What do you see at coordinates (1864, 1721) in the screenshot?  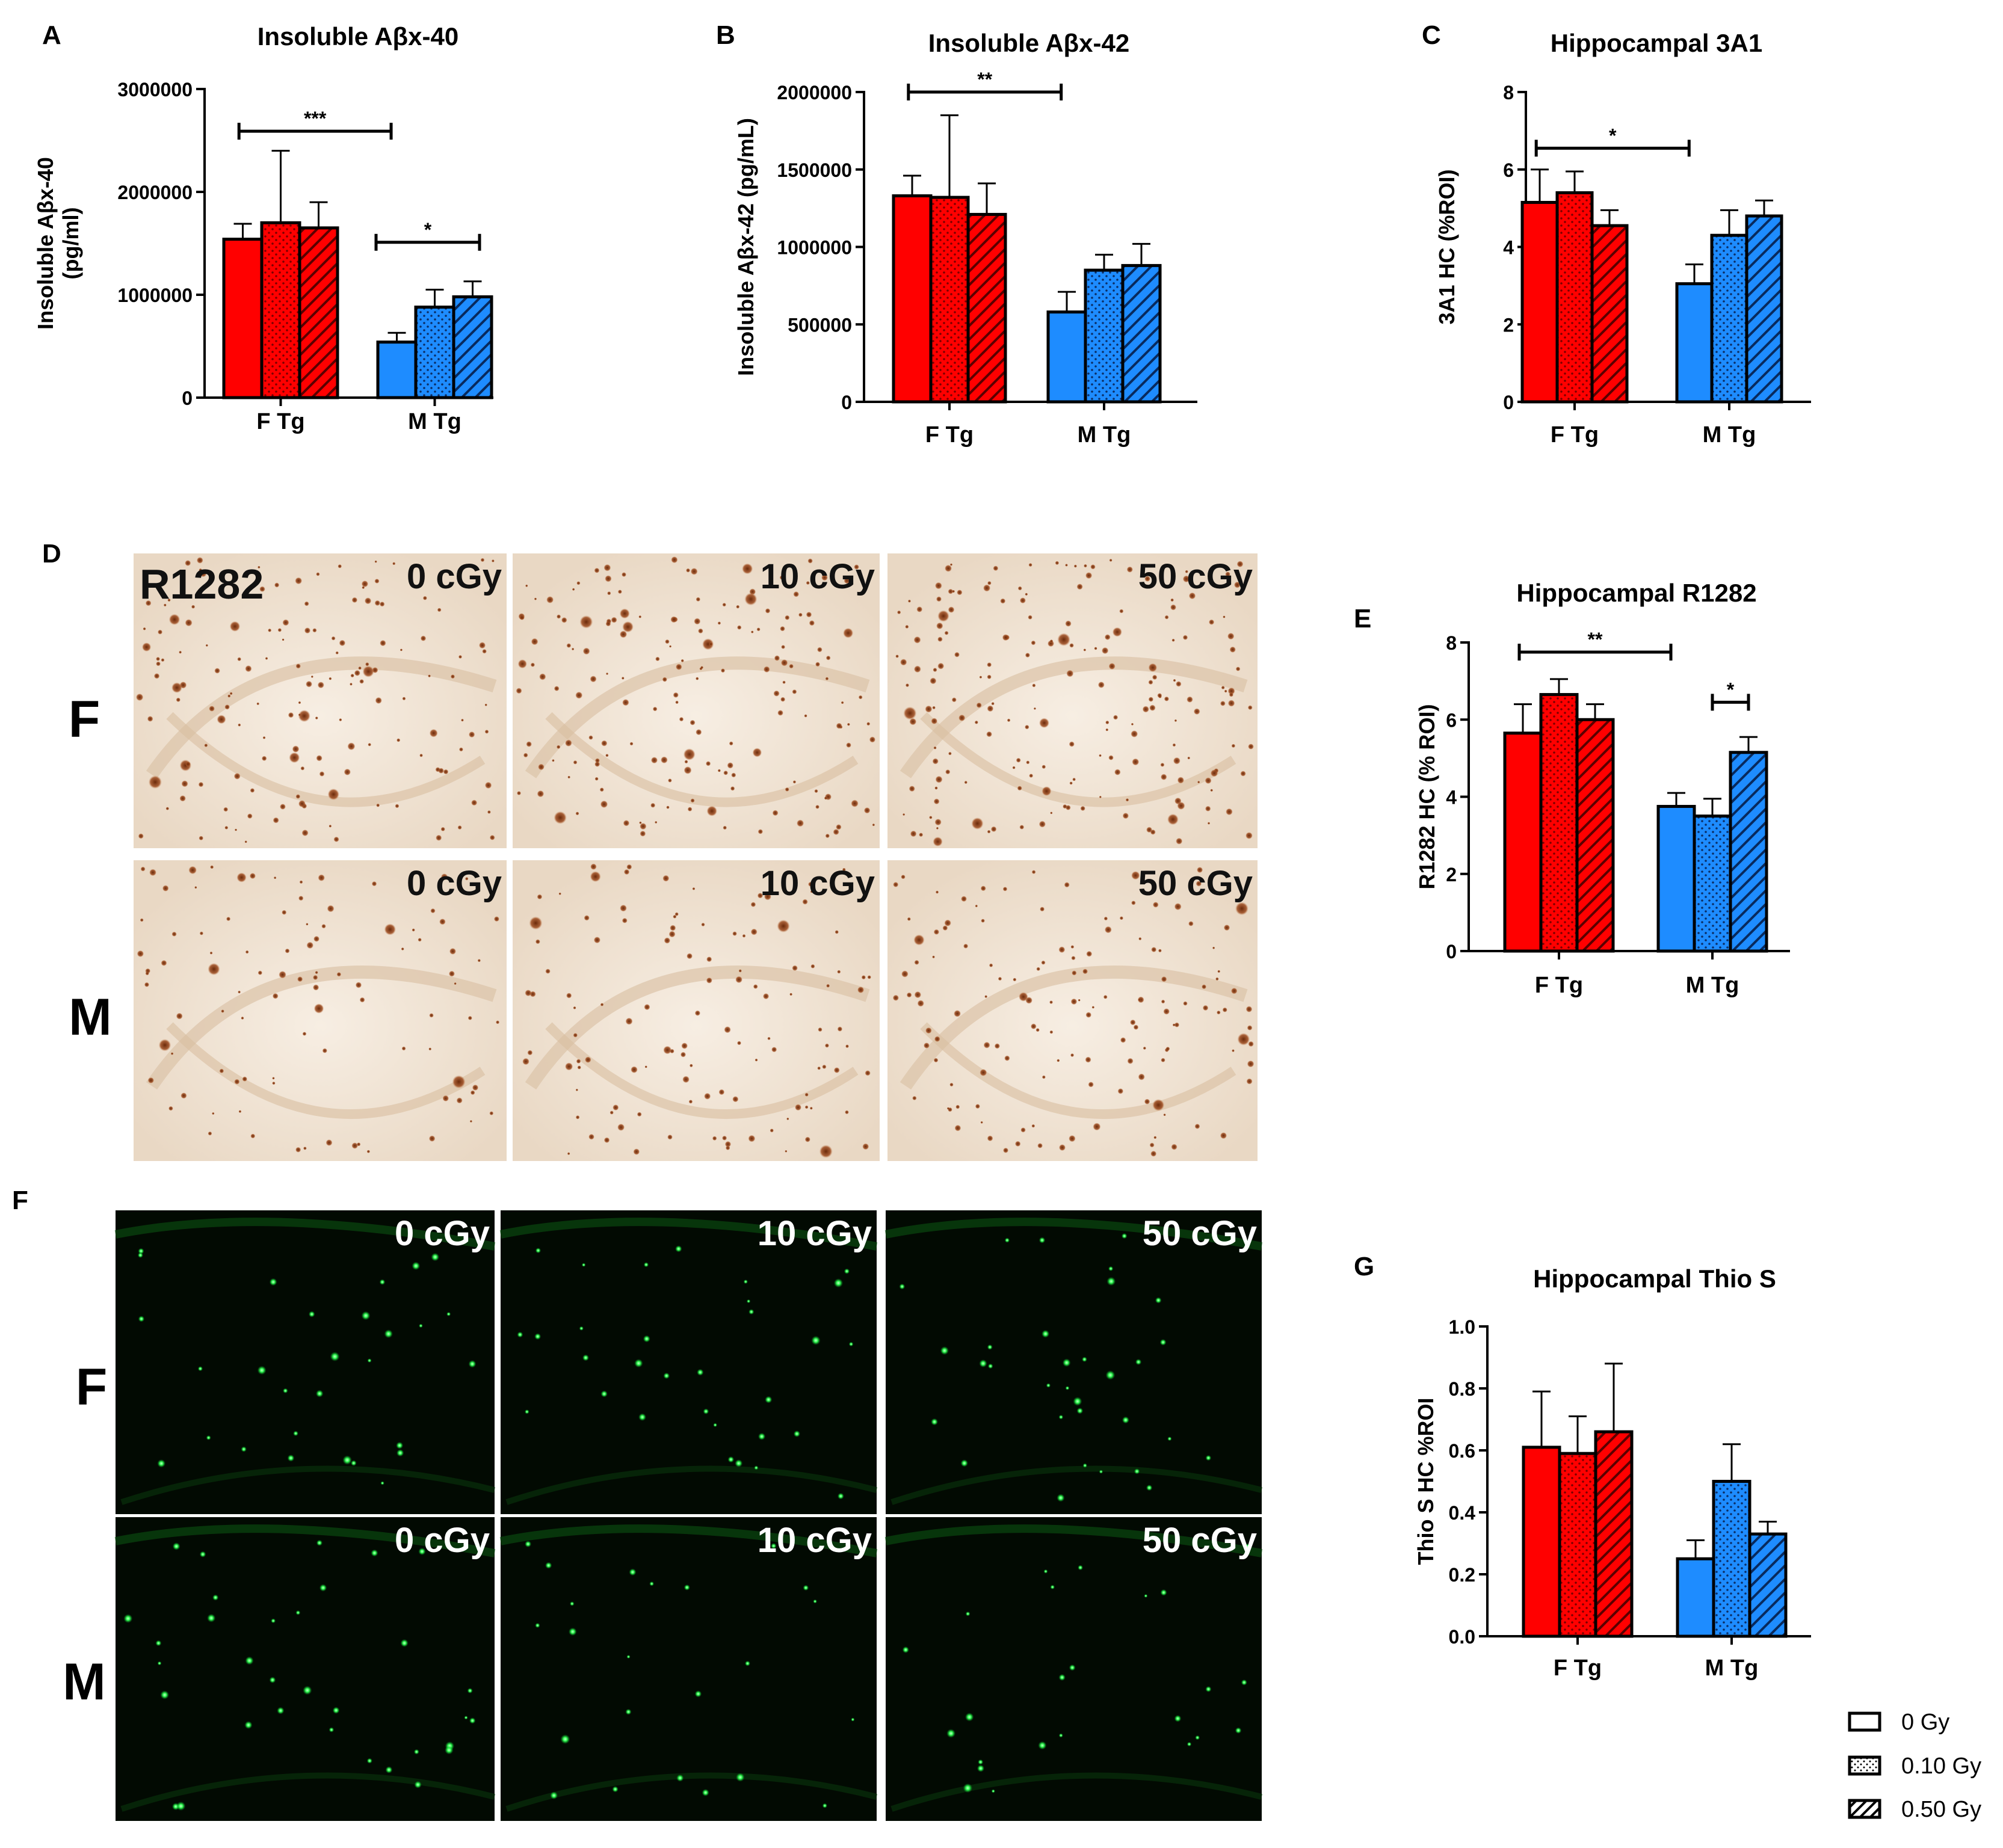 I see `legend-swatch-solid` at bounding box center [1864, 1721].